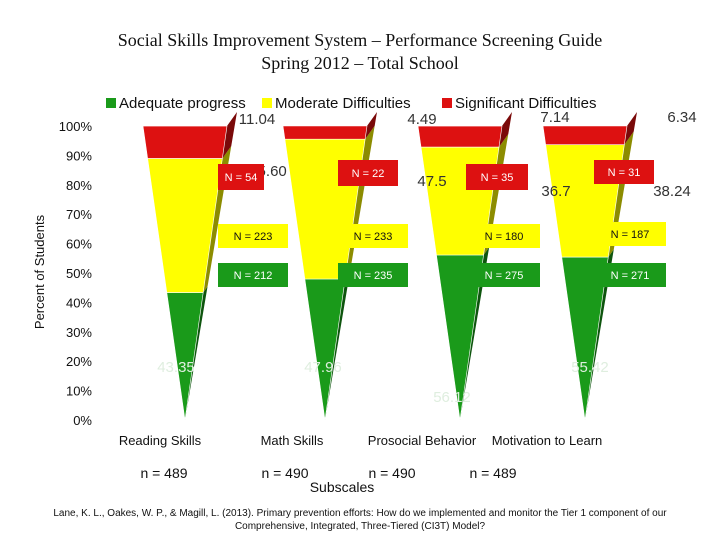 This screenshot has height=540, width=720. Describe the element at coordinates (554, 117) in the screenshot. I see `data-label: 7.14` at that location.